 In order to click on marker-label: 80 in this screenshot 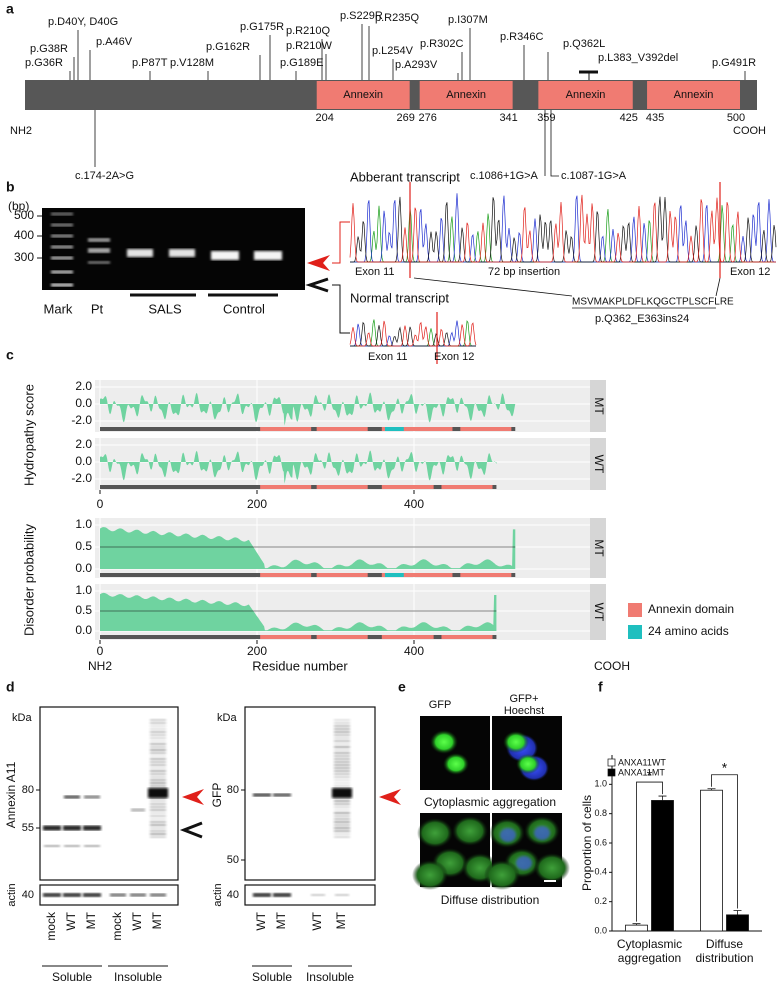, I will do `click(233, 790)`.